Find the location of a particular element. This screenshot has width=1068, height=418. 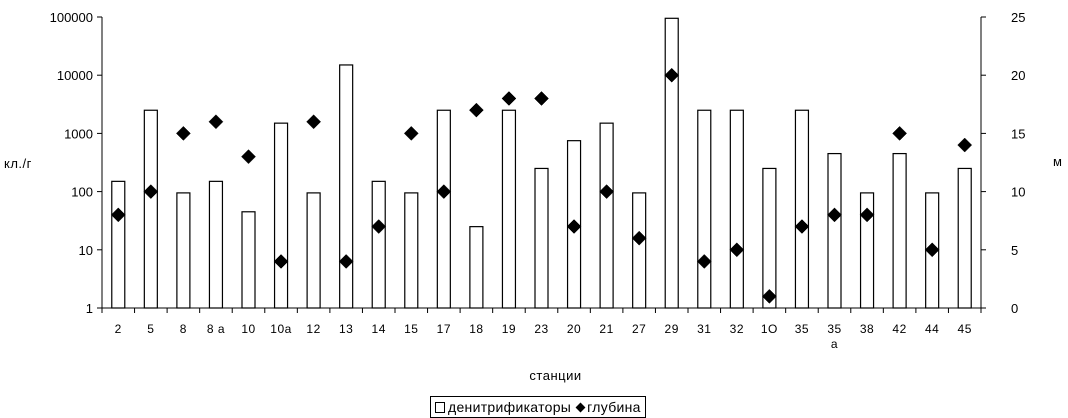

x-category-label: 12 is located at coordinates (313, 329).